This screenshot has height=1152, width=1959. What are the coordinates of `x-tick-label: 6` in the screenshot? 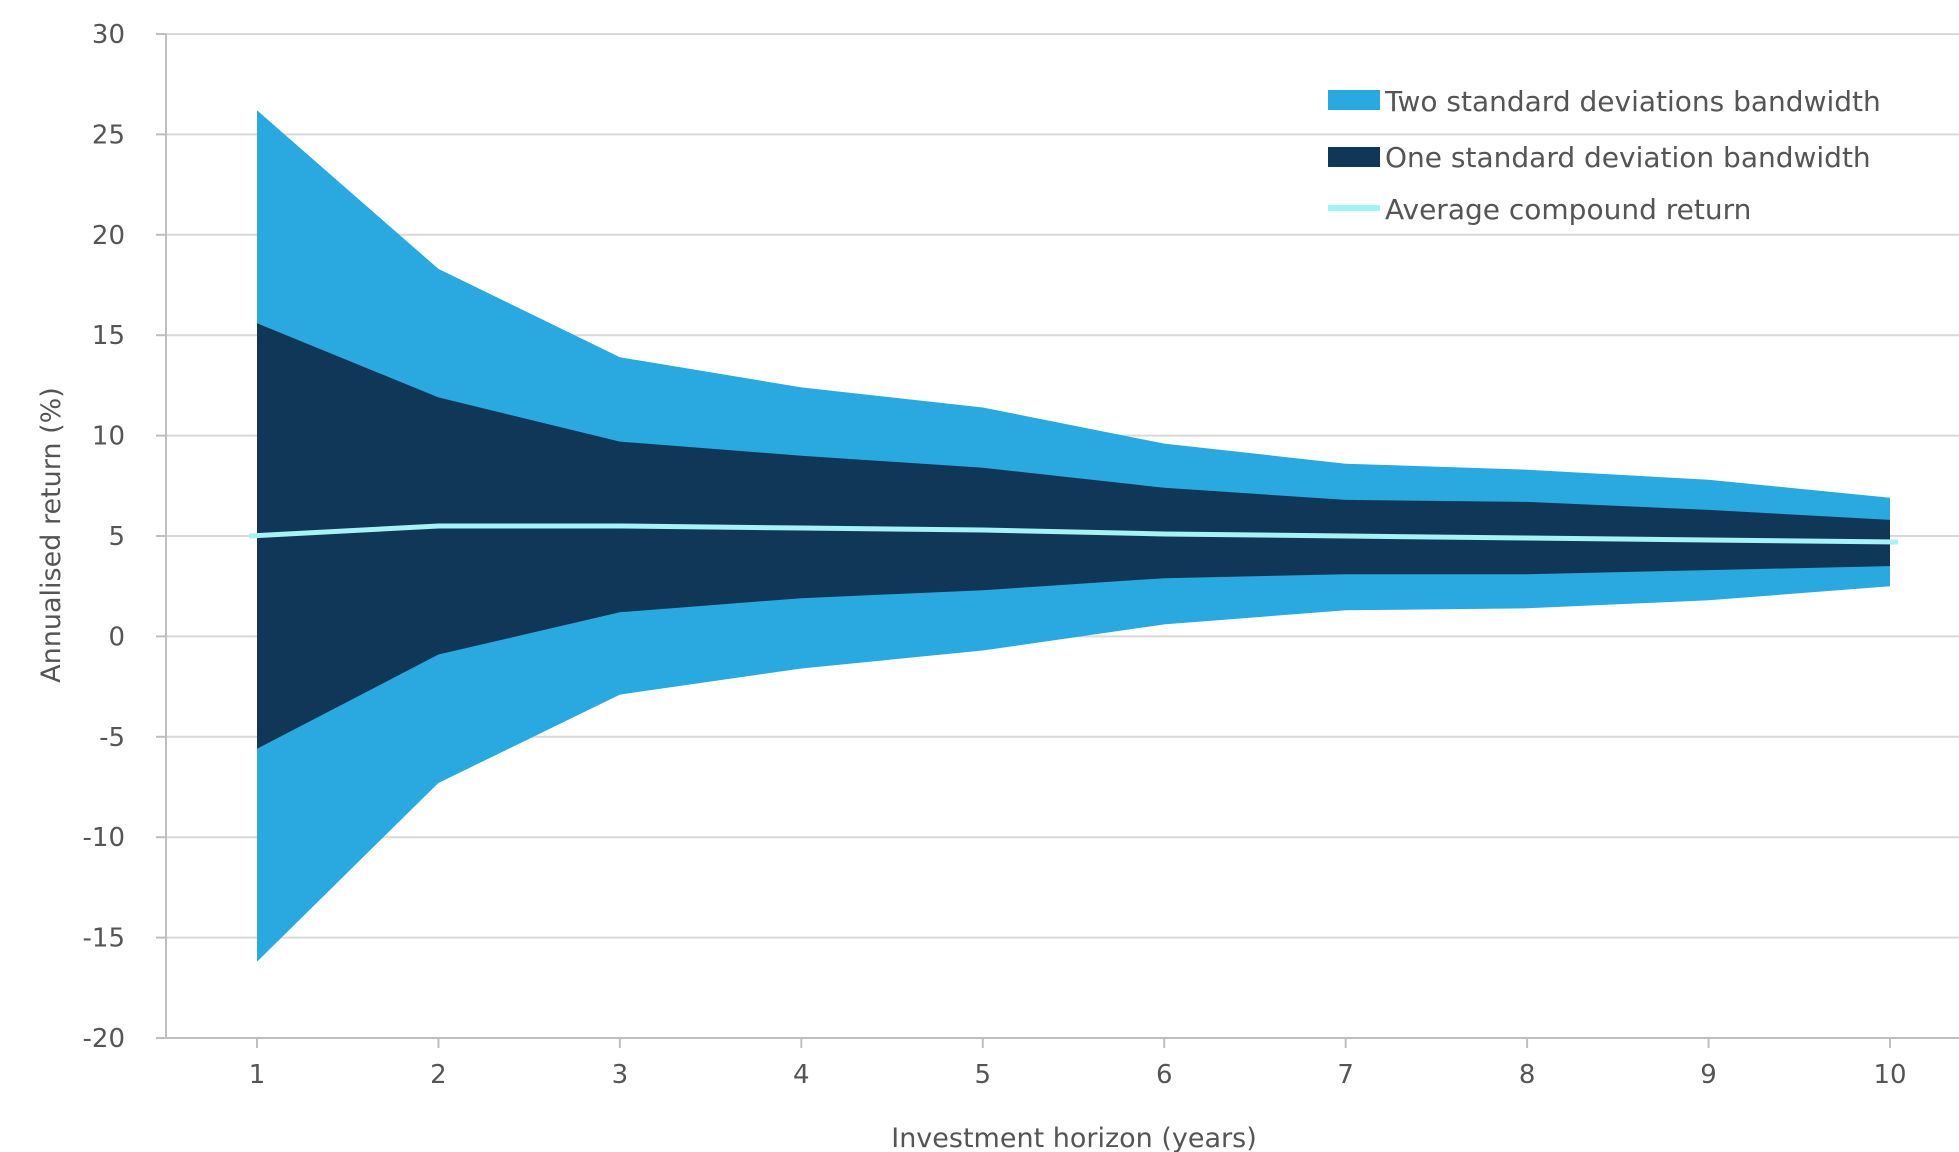 It's located at (1164, 1075).